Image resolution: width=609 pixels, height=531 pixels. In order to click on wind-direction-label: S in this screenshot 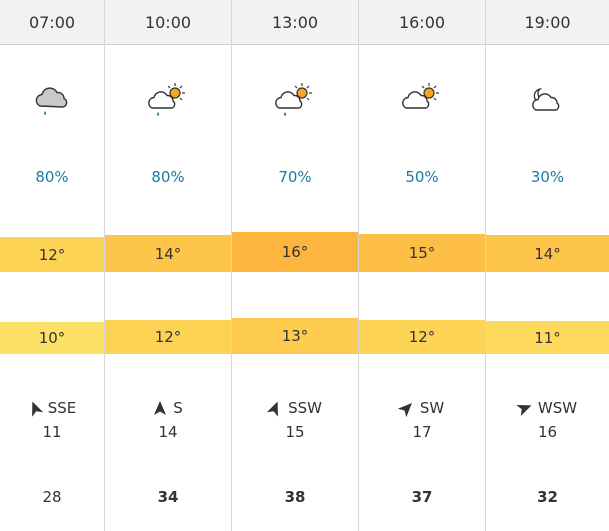, I will do `click(178, 408)`.